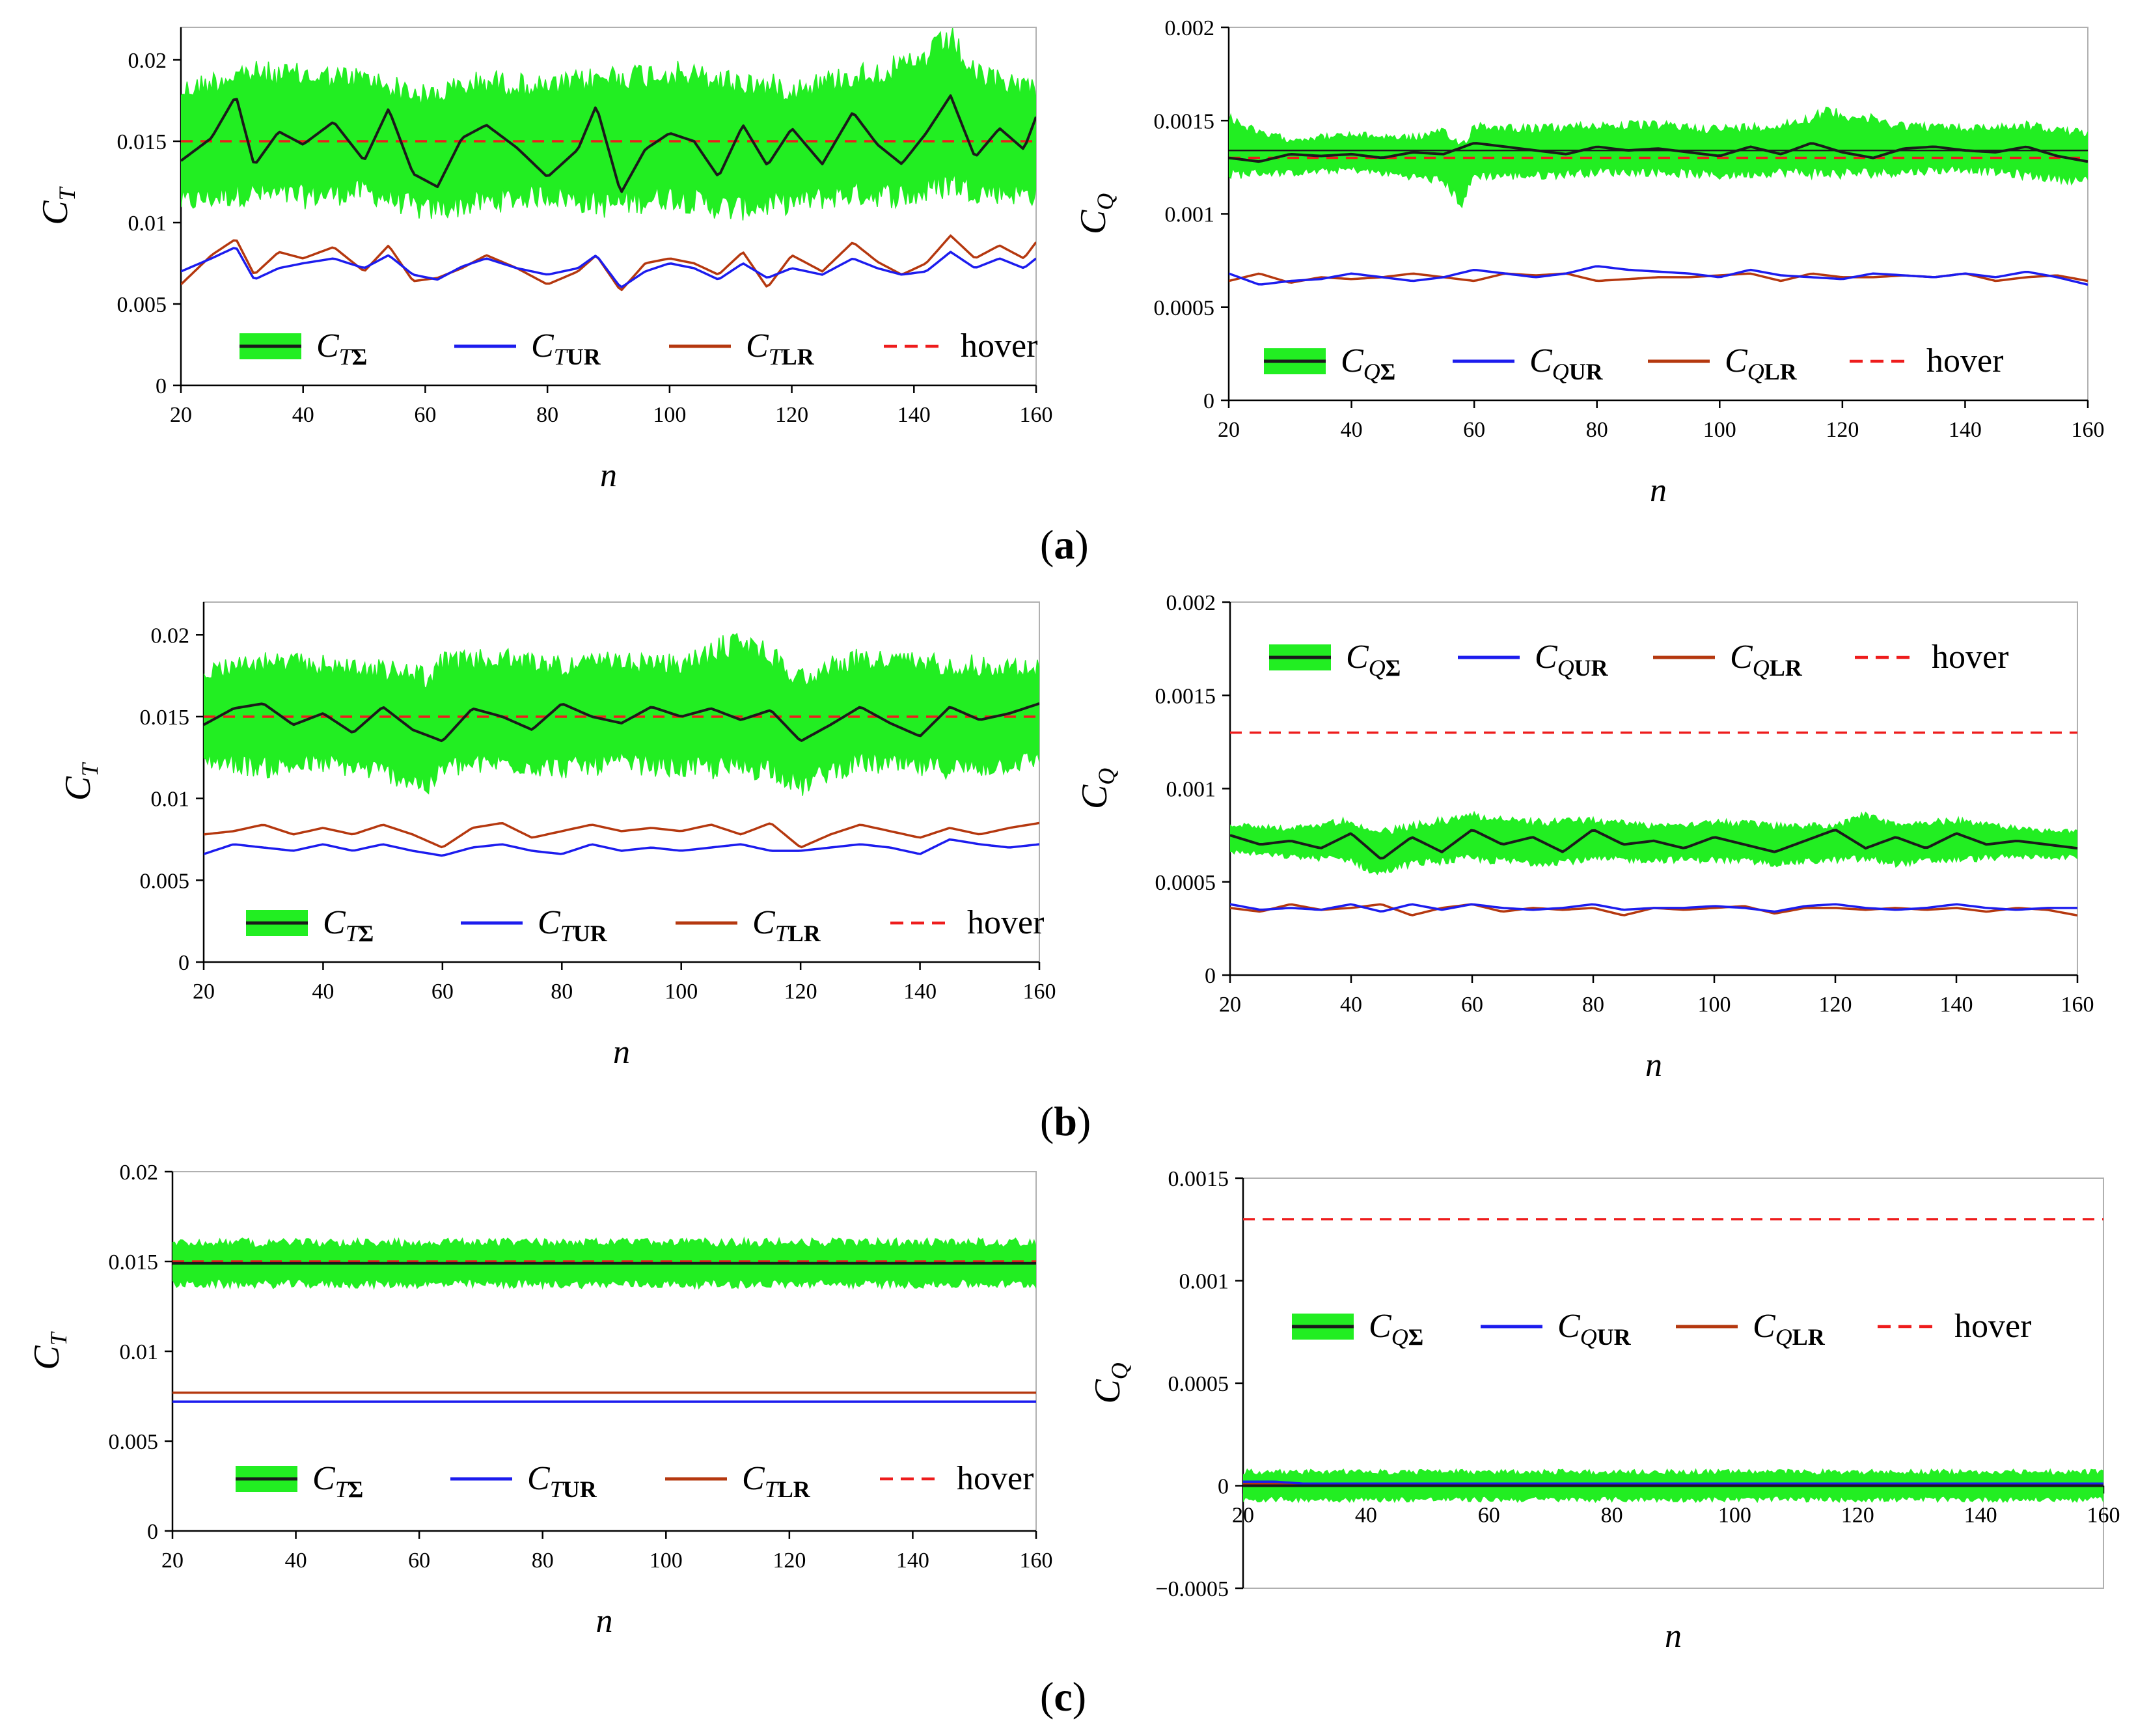 Image resolution: width=2136 pixels, height=1736 pixels. Describe the element at coordinates (1594, 1329) in the screenshot. I see `legend-label: CQUR` at that location.